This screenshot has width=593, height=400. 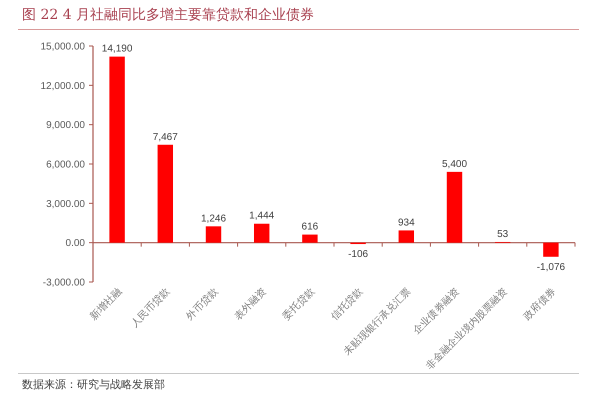 I want to click on annotation: 数据来源：研究与战略发展部, so click(x=298, y=382).